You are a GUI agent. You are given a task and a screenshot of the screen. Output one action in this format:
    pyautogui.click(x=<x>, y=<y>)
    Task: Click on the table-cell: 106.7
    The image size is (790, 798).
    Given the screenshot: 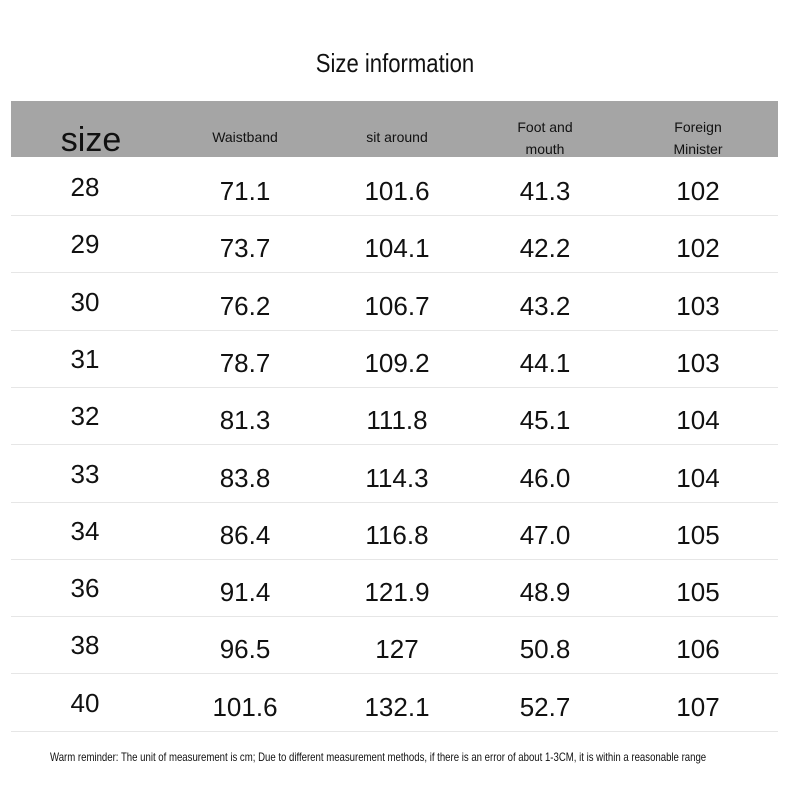 What is the action you would take?
    pyautogui.click(x=397, y=305)
    